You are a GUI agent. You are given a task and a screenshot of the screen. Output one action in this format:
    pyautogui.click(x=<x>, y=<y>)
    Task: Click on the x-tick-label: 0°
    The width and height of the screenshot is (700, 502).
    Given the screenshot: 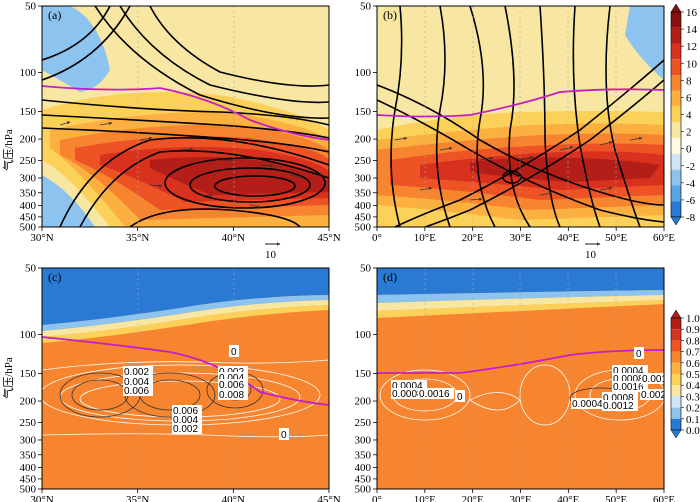 What is the action you would take?
    pyautogui.click(x=377, y=238)
    